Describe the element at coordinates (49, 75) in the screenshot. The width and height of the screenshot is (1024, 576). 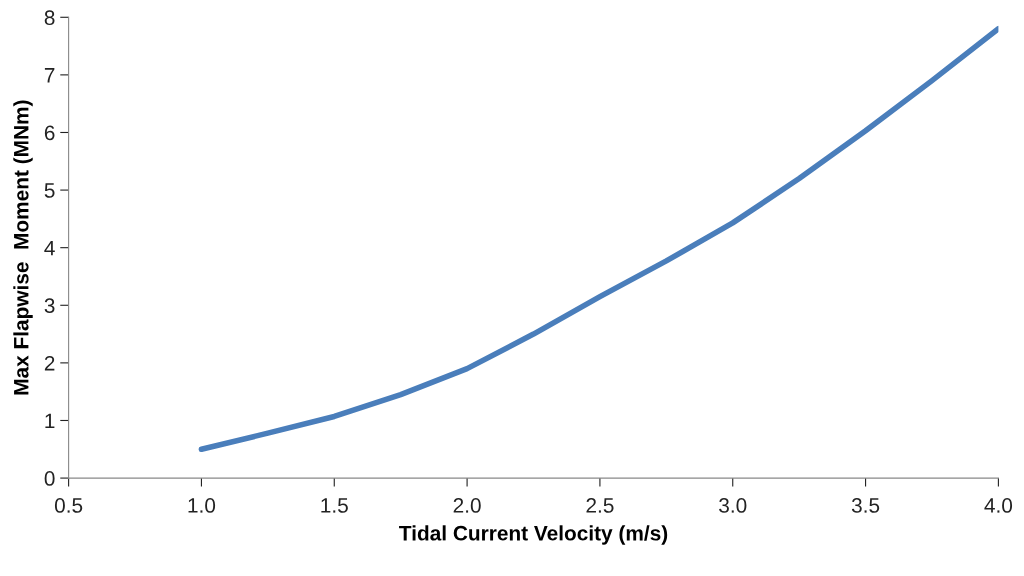
I see `y-tick-label: 7` at that location.